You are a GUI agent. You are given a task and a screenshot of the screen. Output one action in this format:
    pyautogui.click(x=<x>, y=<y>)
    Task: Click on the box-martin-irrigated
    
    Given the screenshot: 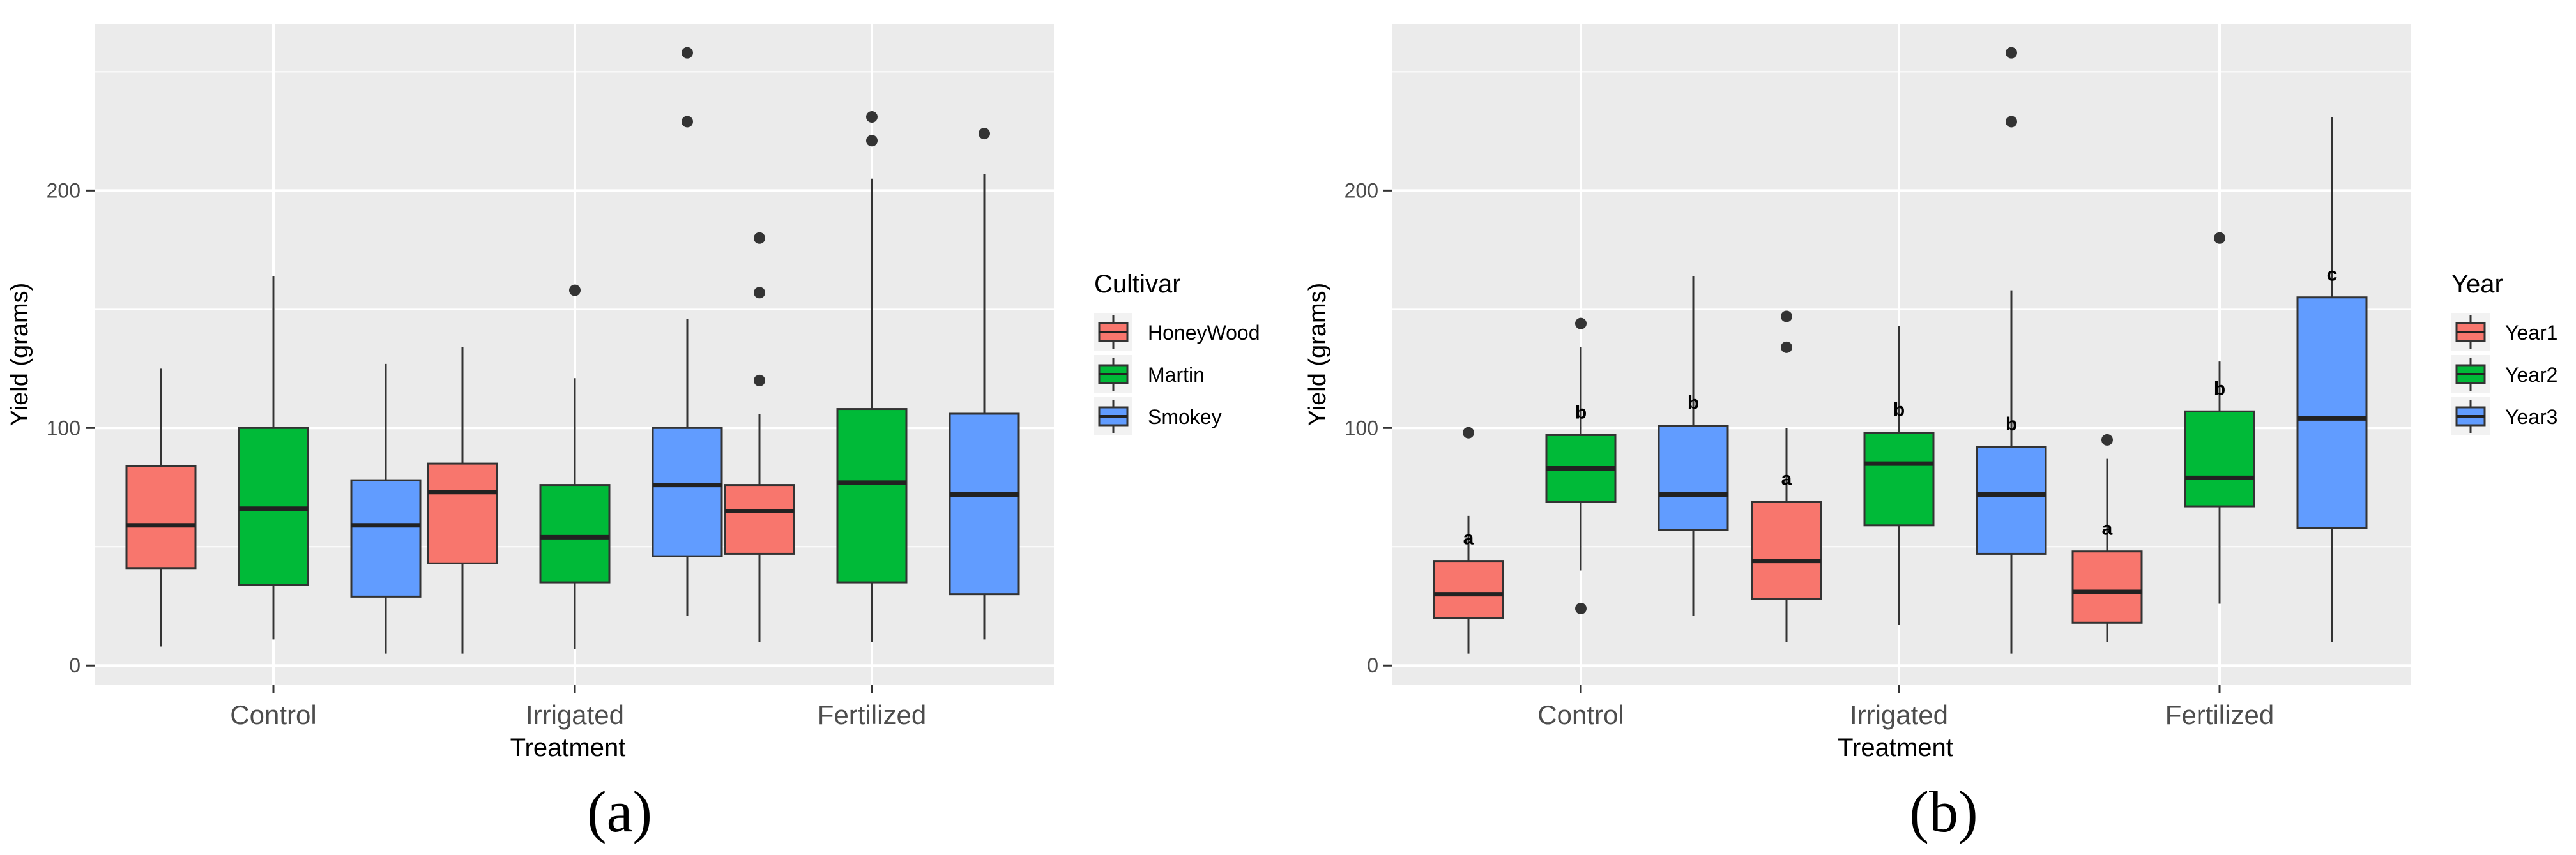 What is the action you would take?
    pyautogui.click(x=575, y=466)
    